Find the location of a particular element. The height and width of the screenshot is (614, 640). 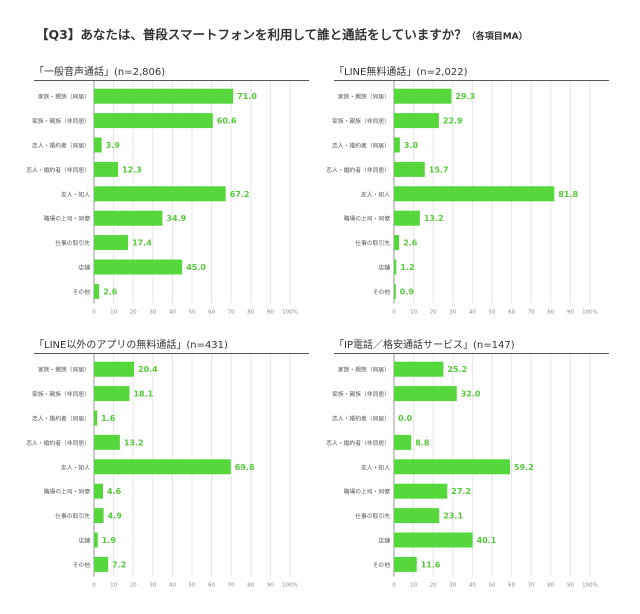

data-label: 15.7 is located at coordinates (439, 169).